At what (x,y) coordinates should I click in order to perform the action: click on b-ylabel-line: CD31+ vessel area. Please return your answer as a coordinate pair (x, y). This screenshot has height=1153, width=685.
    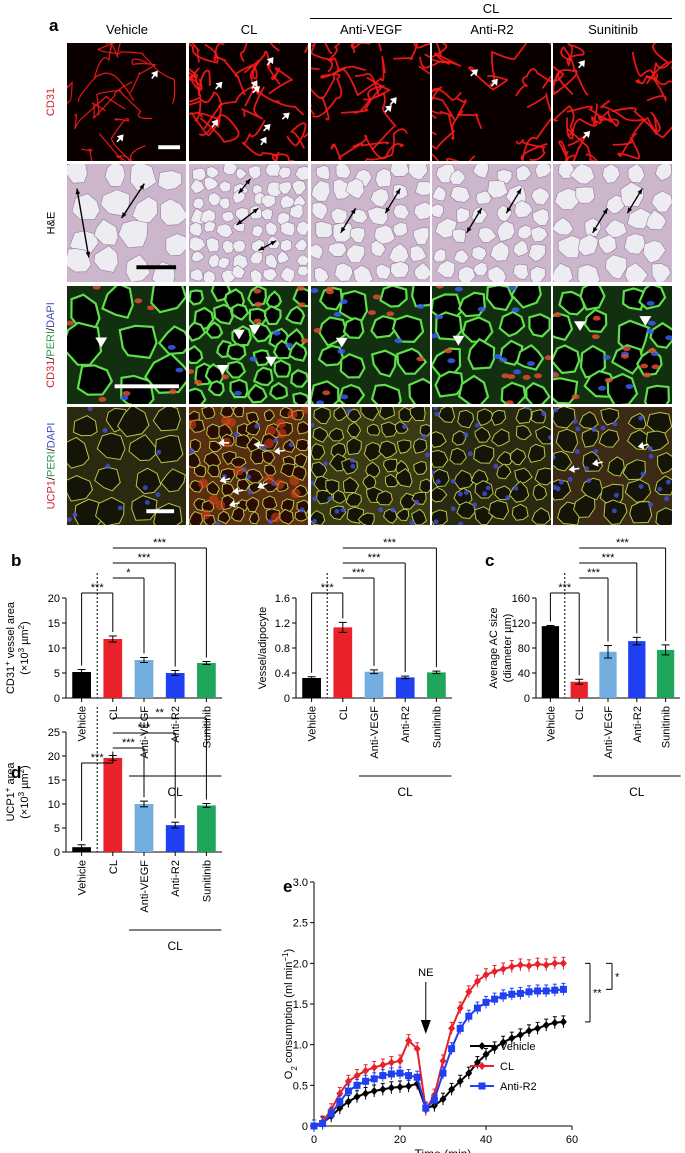
    Looking at the image, I should click on (10, 647).